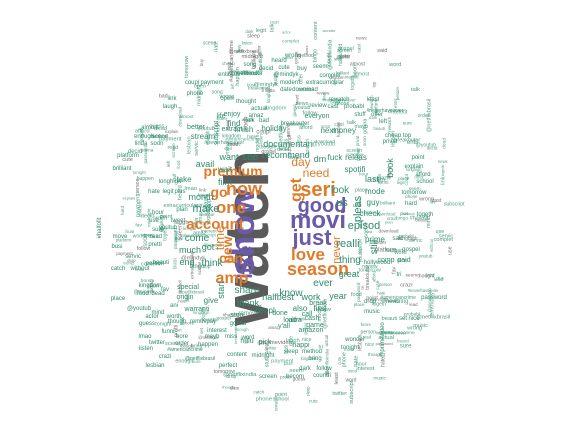  What do you see at coordinates (225, 169) in the screenshot?
I see `cloud-word-wait: wait` at bounding box center [225, 169].